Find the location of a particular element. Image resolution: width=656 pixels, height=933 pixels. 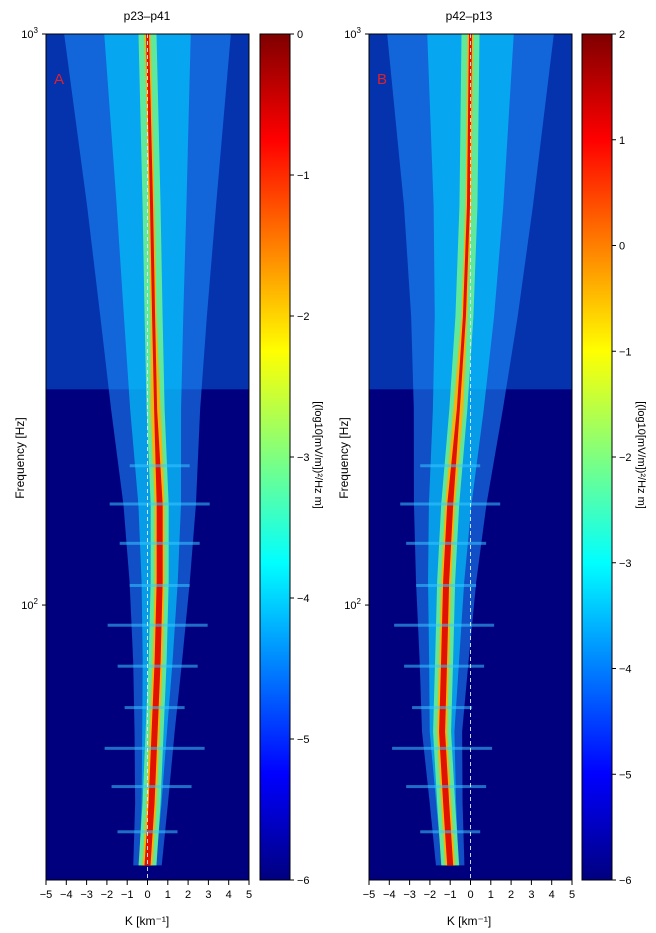

panel-a-colorbar-label: [(log10[mV/m])²/Hz m] is located at coordinates (318, 455).